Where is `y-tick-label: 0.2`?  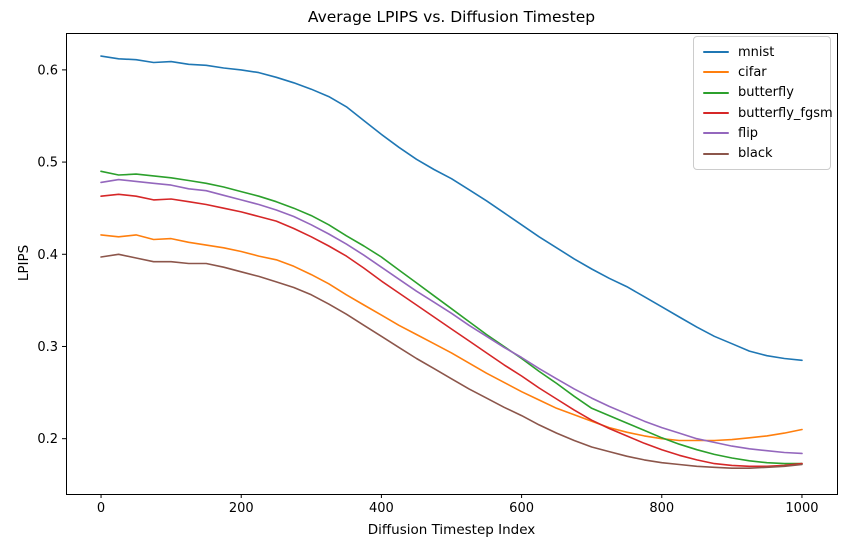 y-tick-label: 0.2 is located at coordinates (47, 439).